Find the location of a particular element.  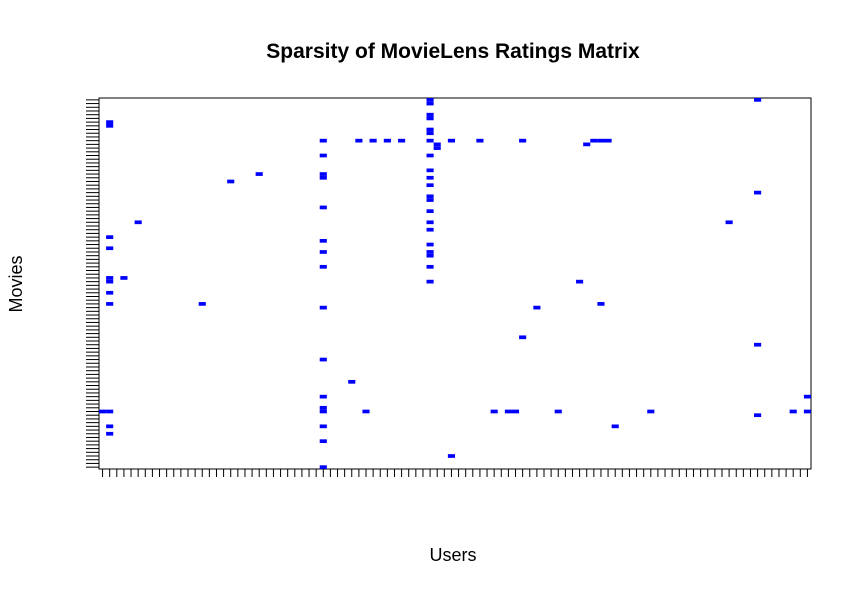

x-axis-label: Users is located at coordinates (452, 555).